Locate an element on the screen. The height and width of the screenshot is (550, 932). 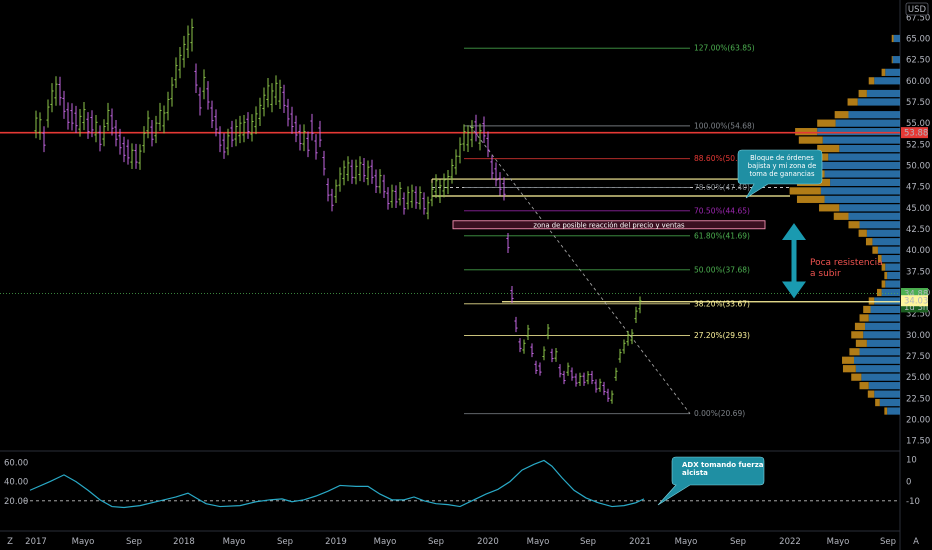
auto-scale-button: A is located at coordinates (916, 542).